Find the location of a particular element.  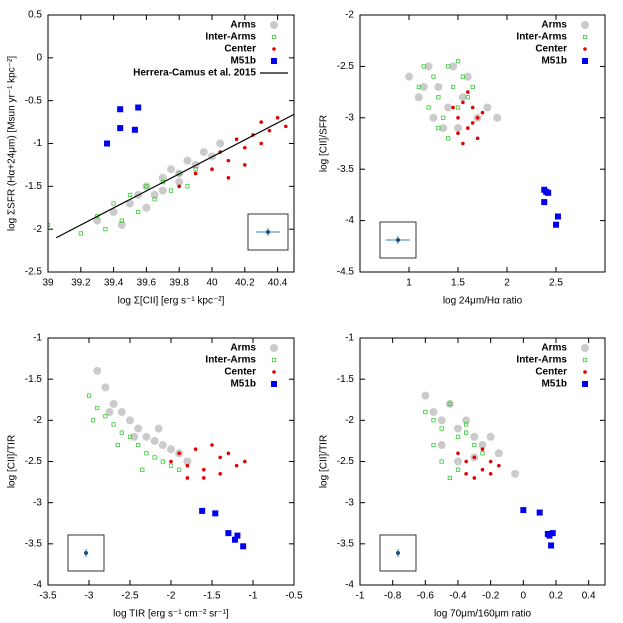

x-tick-label: -1.5 is located at coordinates (212, 596).